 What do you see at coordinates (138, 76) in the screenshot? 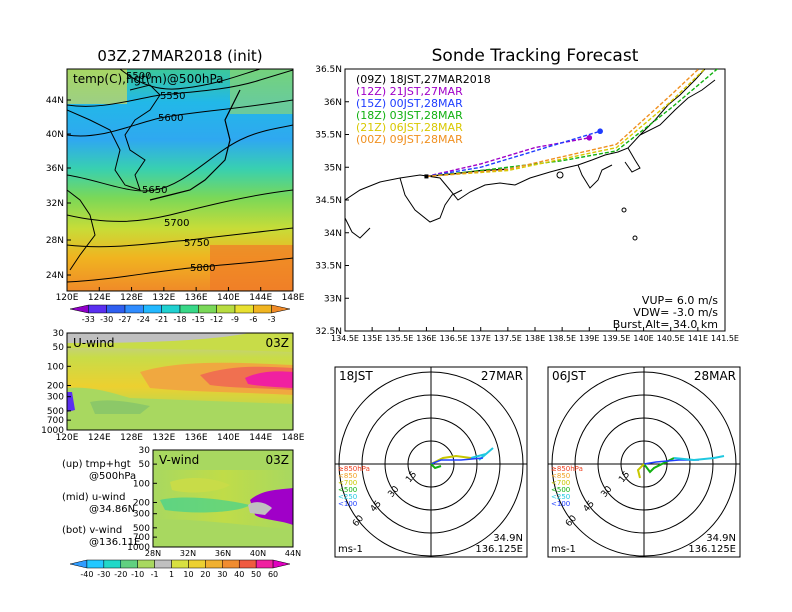
I see `contour-label: 5500` at bounding box center [138, 76].